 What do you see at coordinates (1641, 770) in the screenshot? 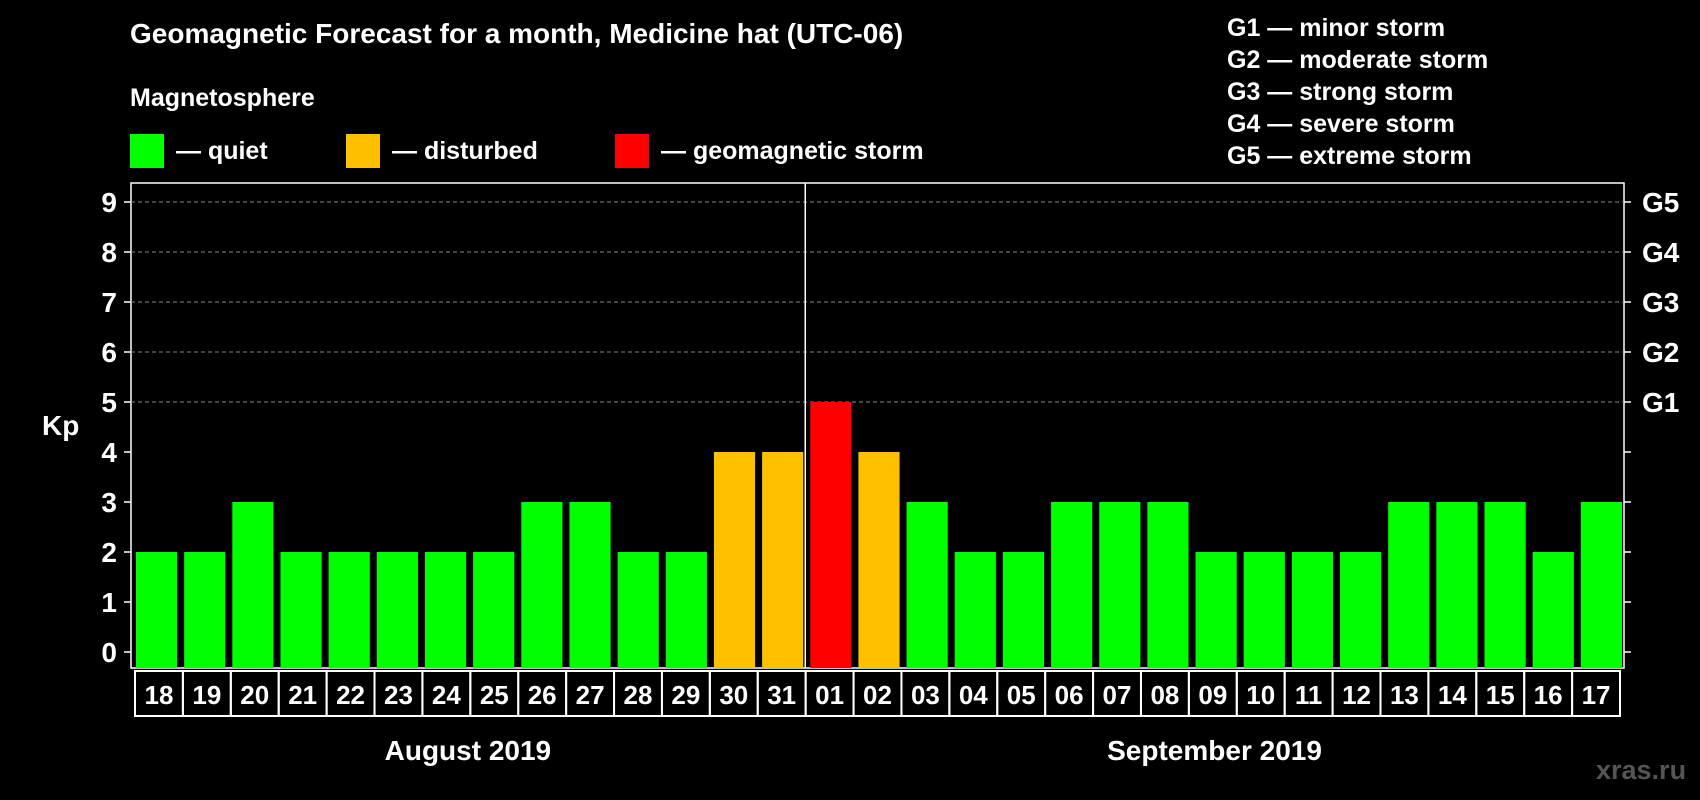
I see `watermark: xras.ru` at bounding box center [1641, 770].